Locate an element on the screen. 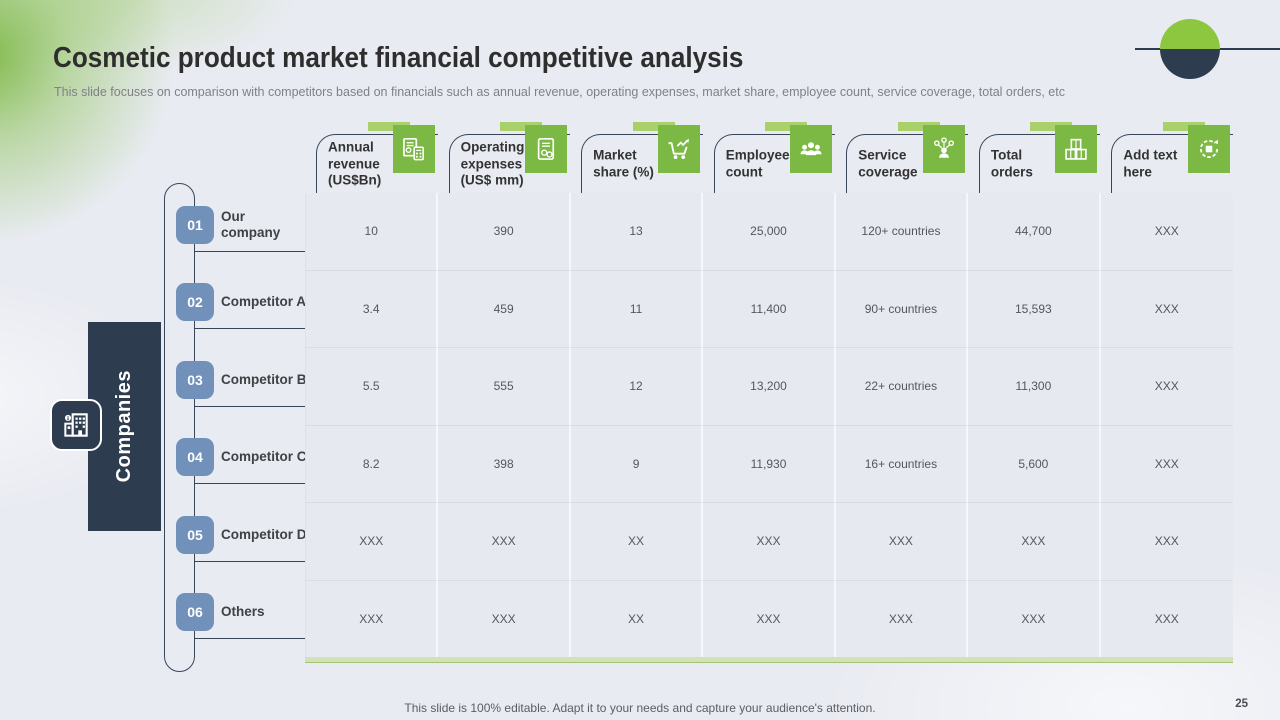 This screenshot has height=720, width=1280. table-cell-r4-c2: 398 is located at coordinates (504, 464).